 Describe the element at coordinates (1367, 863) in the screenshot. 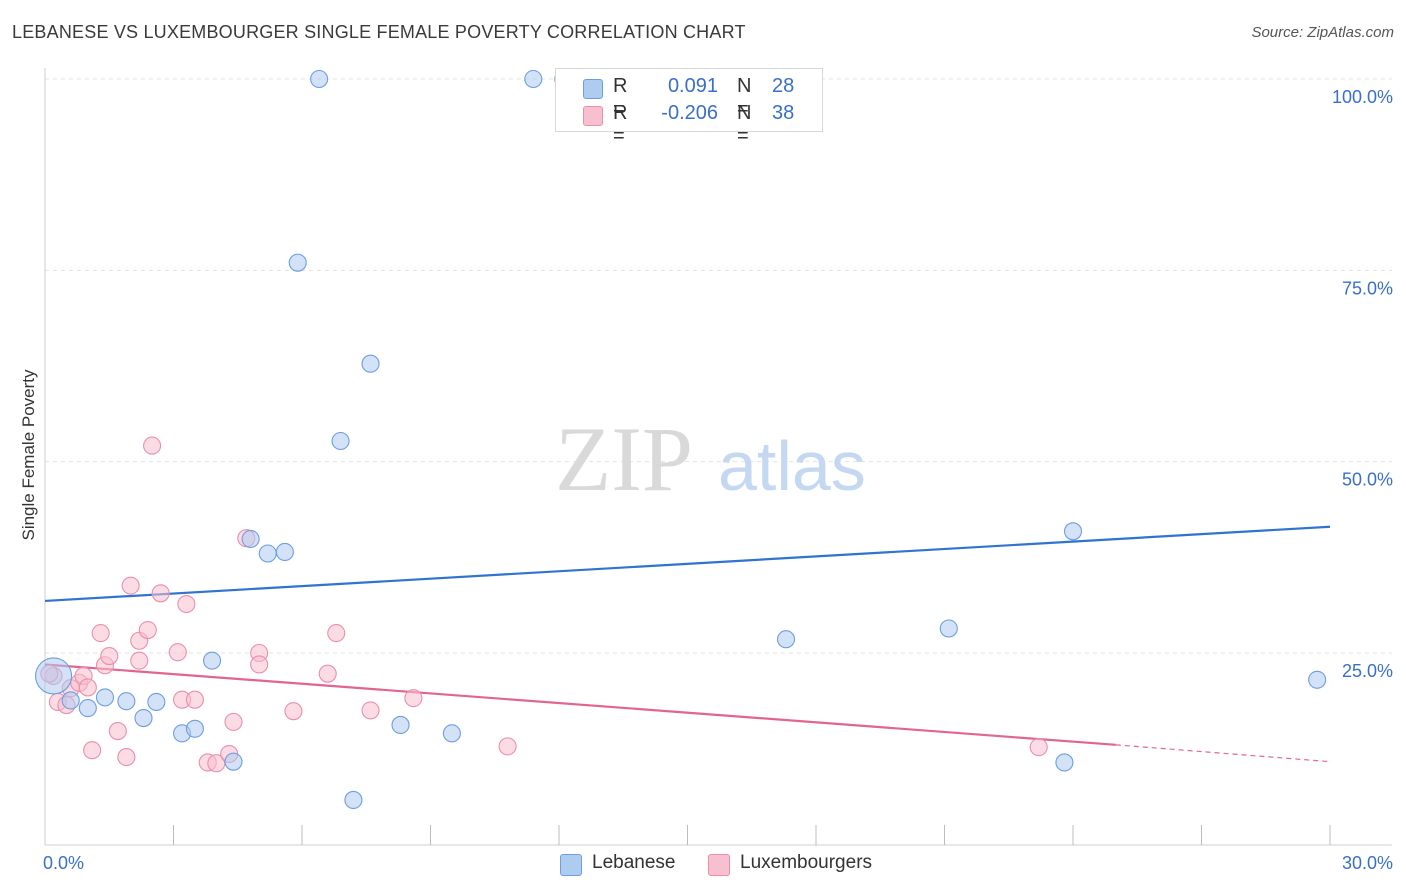

I see `x-tick-label: 30.0%` at that location.